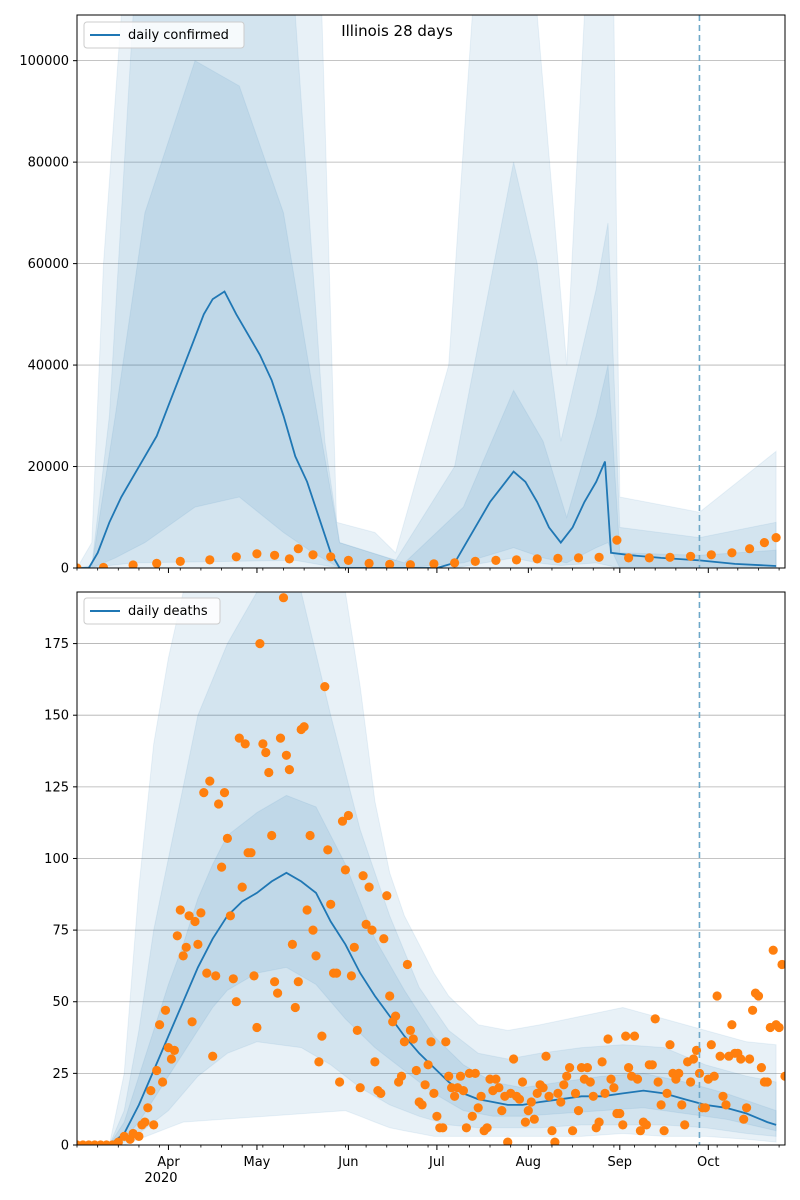 The height and width of the screenshot is (1200, 800). I want to click on y-tick-label: 60000, so click(48, 264).